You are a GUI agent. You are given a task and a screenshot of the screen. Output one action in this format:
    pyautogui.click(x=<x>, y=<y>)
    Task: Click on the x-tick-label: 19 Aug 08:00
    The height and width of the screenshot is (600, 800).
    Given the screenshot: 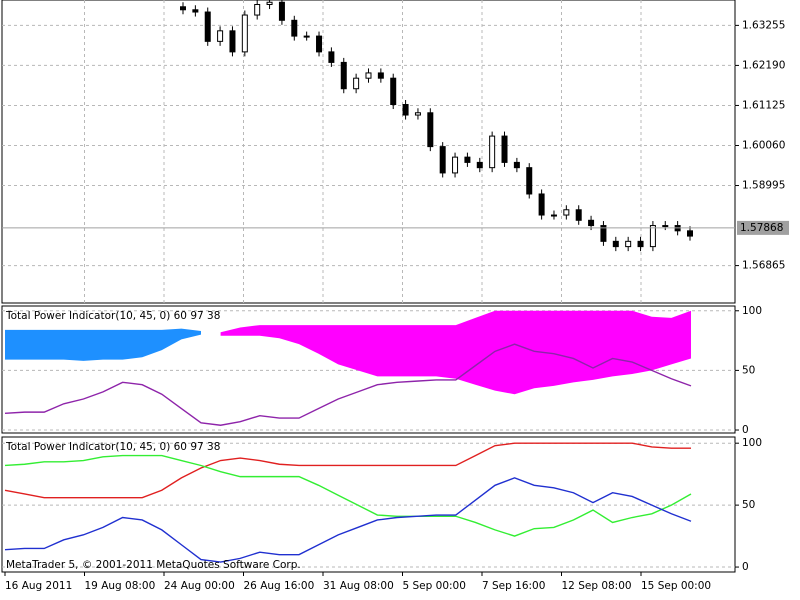 What is the action you would take?
    pyautogui.click(x=120, y=586)
    